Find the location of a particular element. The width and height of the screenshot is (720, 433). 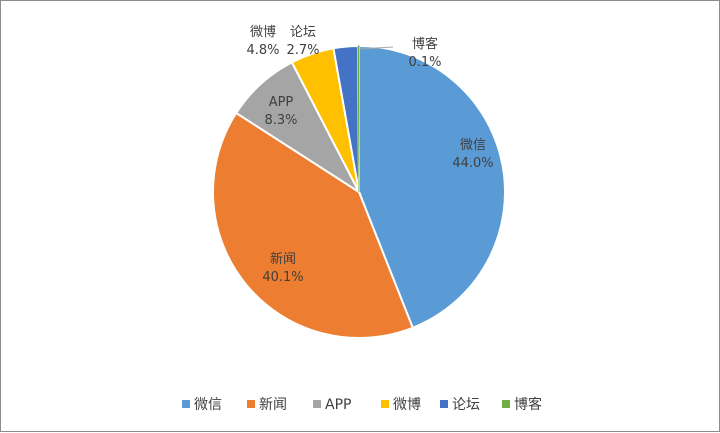

slice-value-label: 44.0% is located at coordinates (472, 163).